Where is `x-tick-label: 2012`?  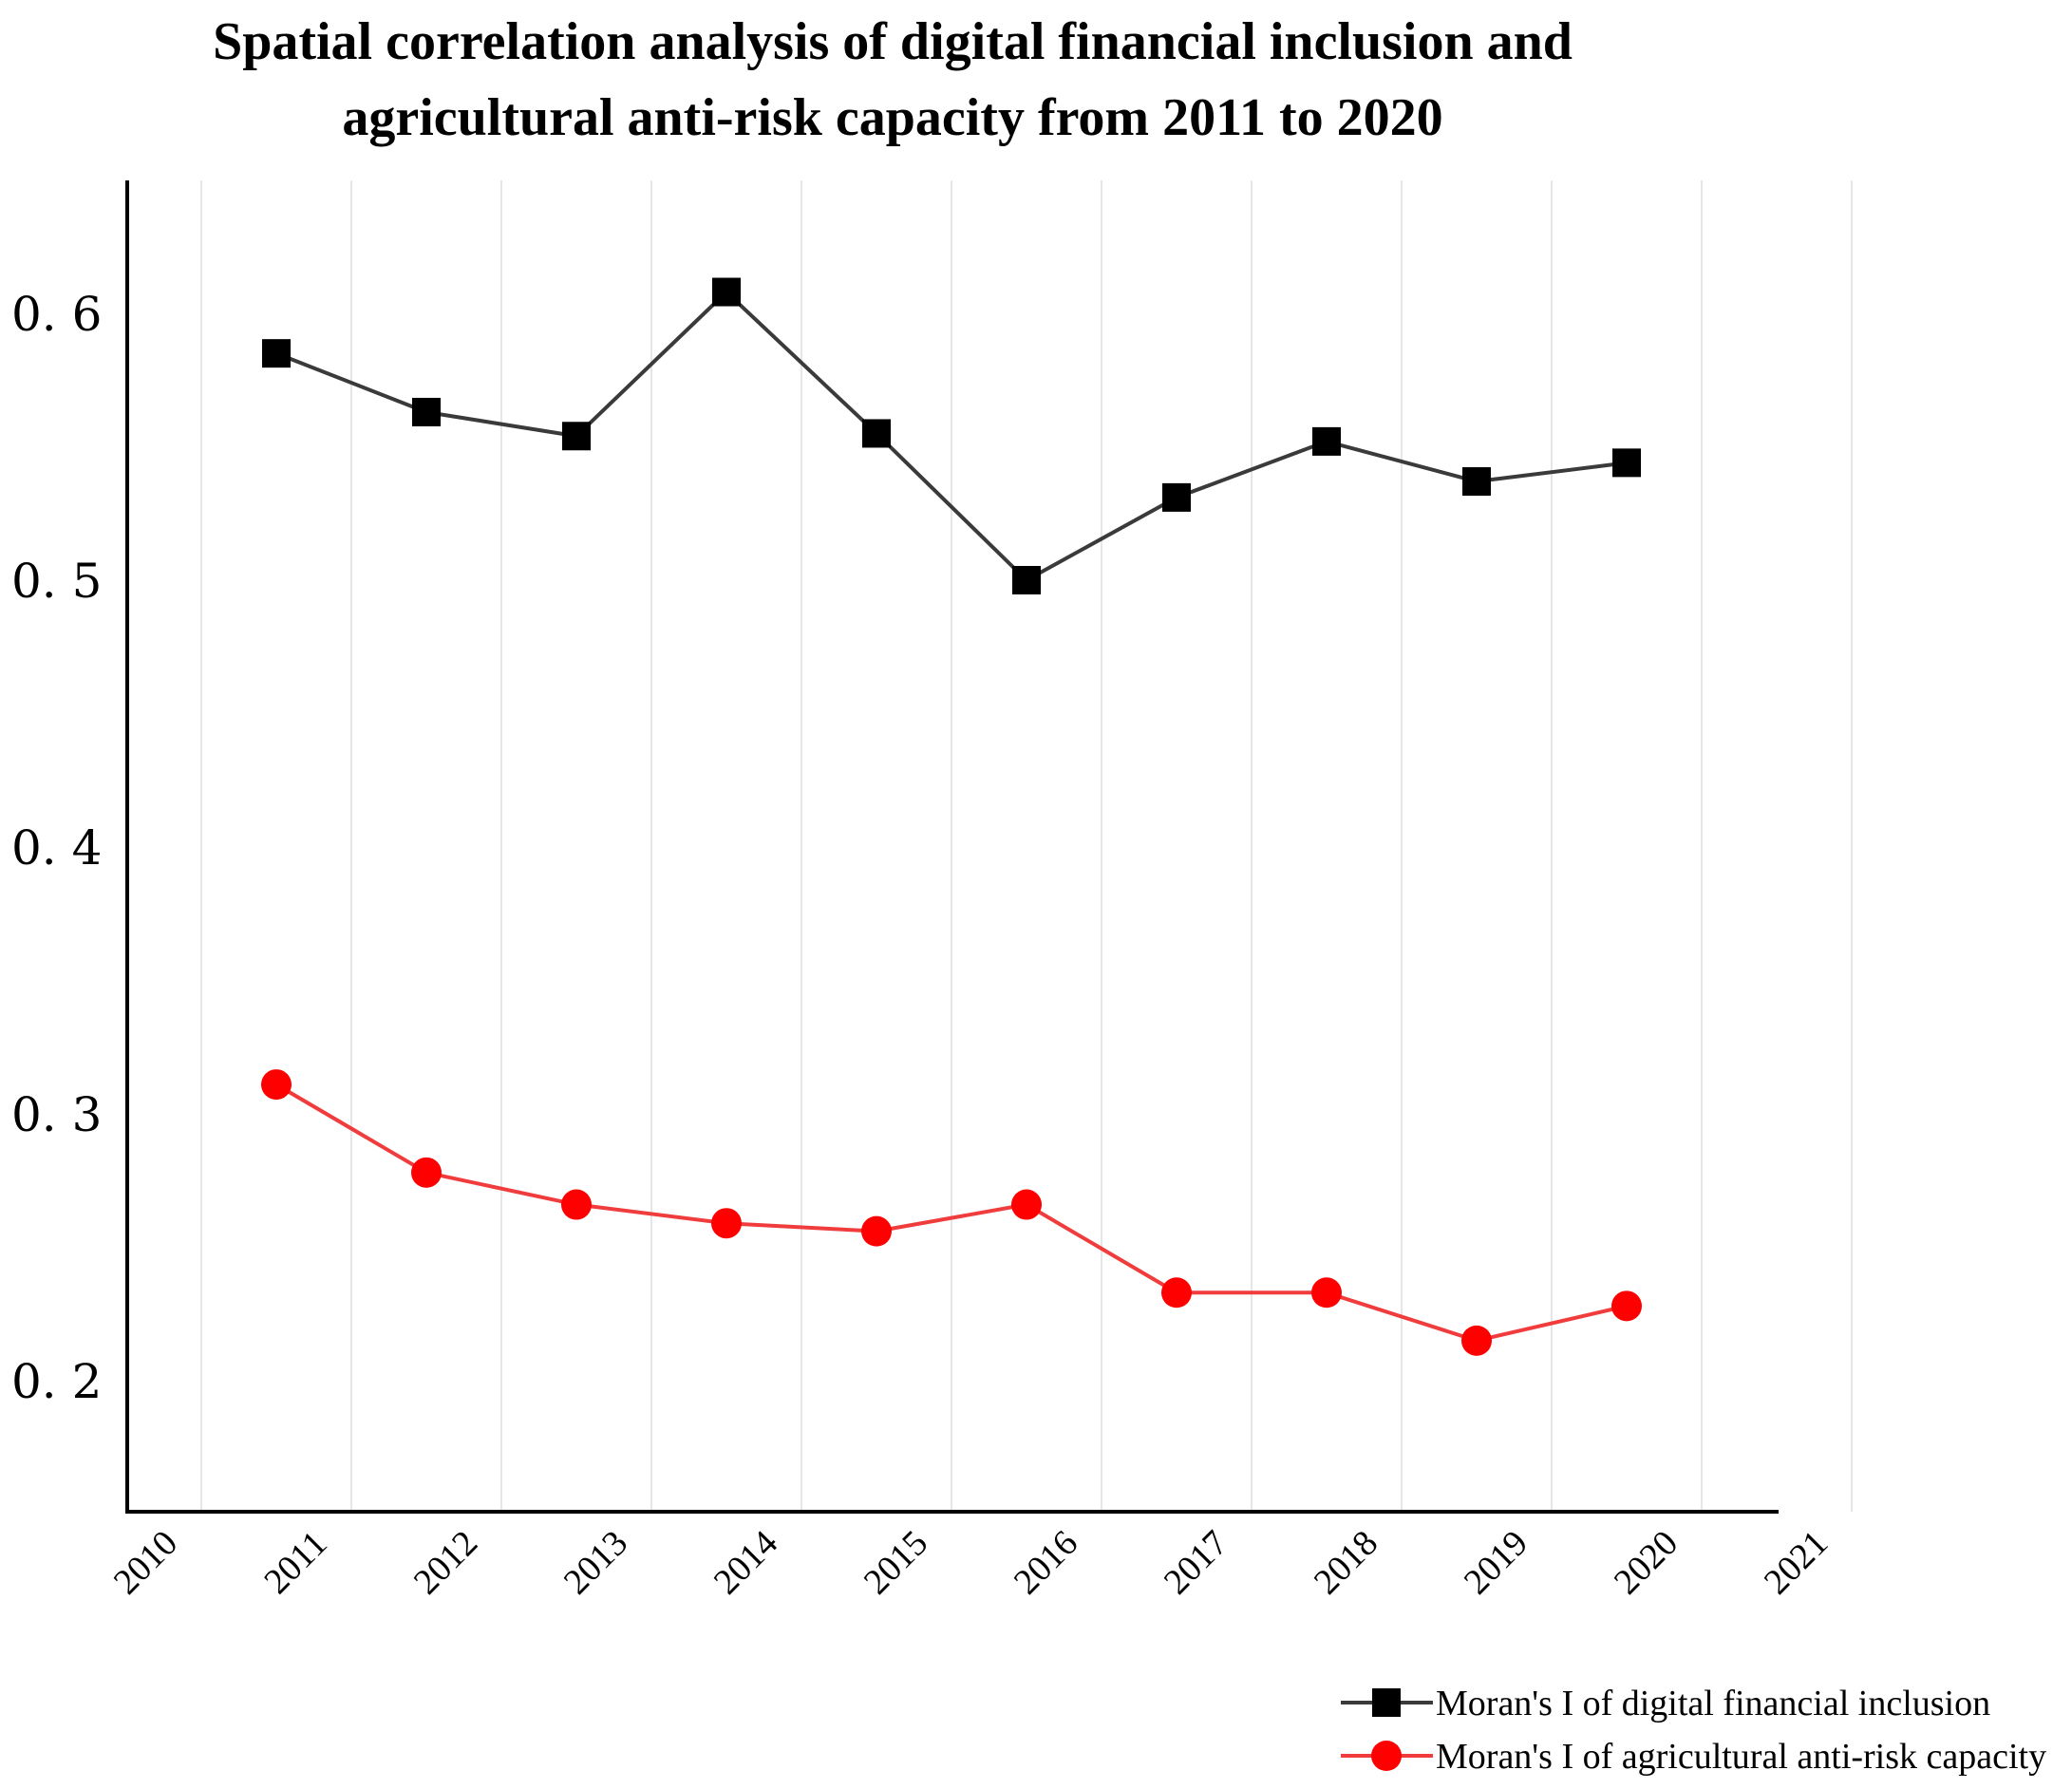
x-tick-label: 2012 is located at coordinates (445, 1562).